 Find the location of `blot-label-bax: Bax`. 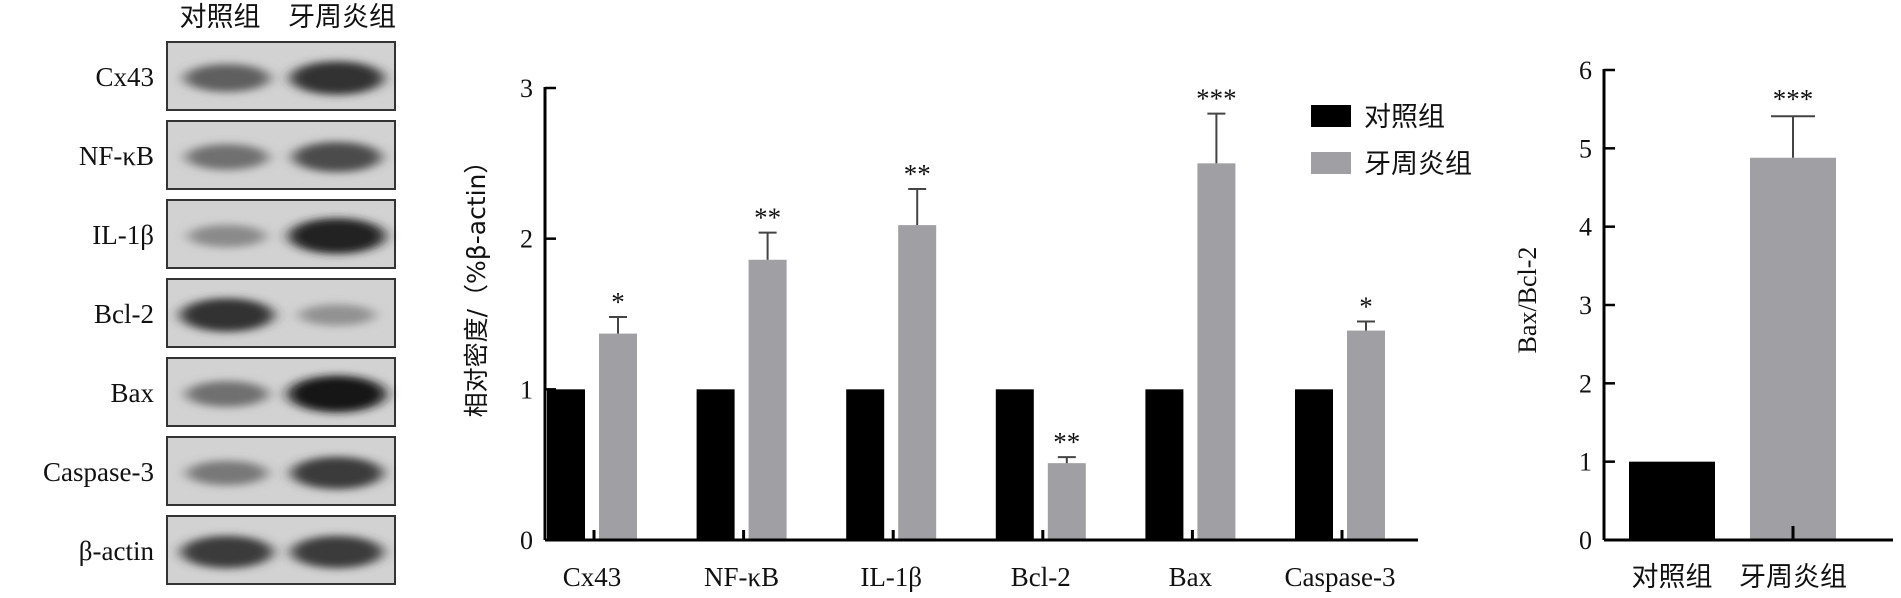

blot-label-bax: Bax is located at coordinates (133, 393).